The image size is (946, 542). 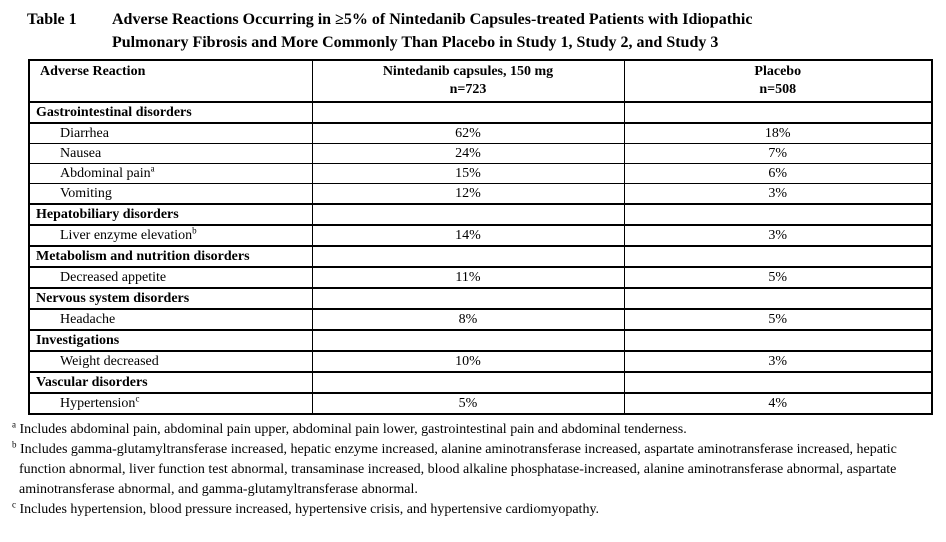 What do you see at coordinates (170, 153) in the screenshot?
I see `reaction-cell: Nausea` at bounding box center [170, 153].